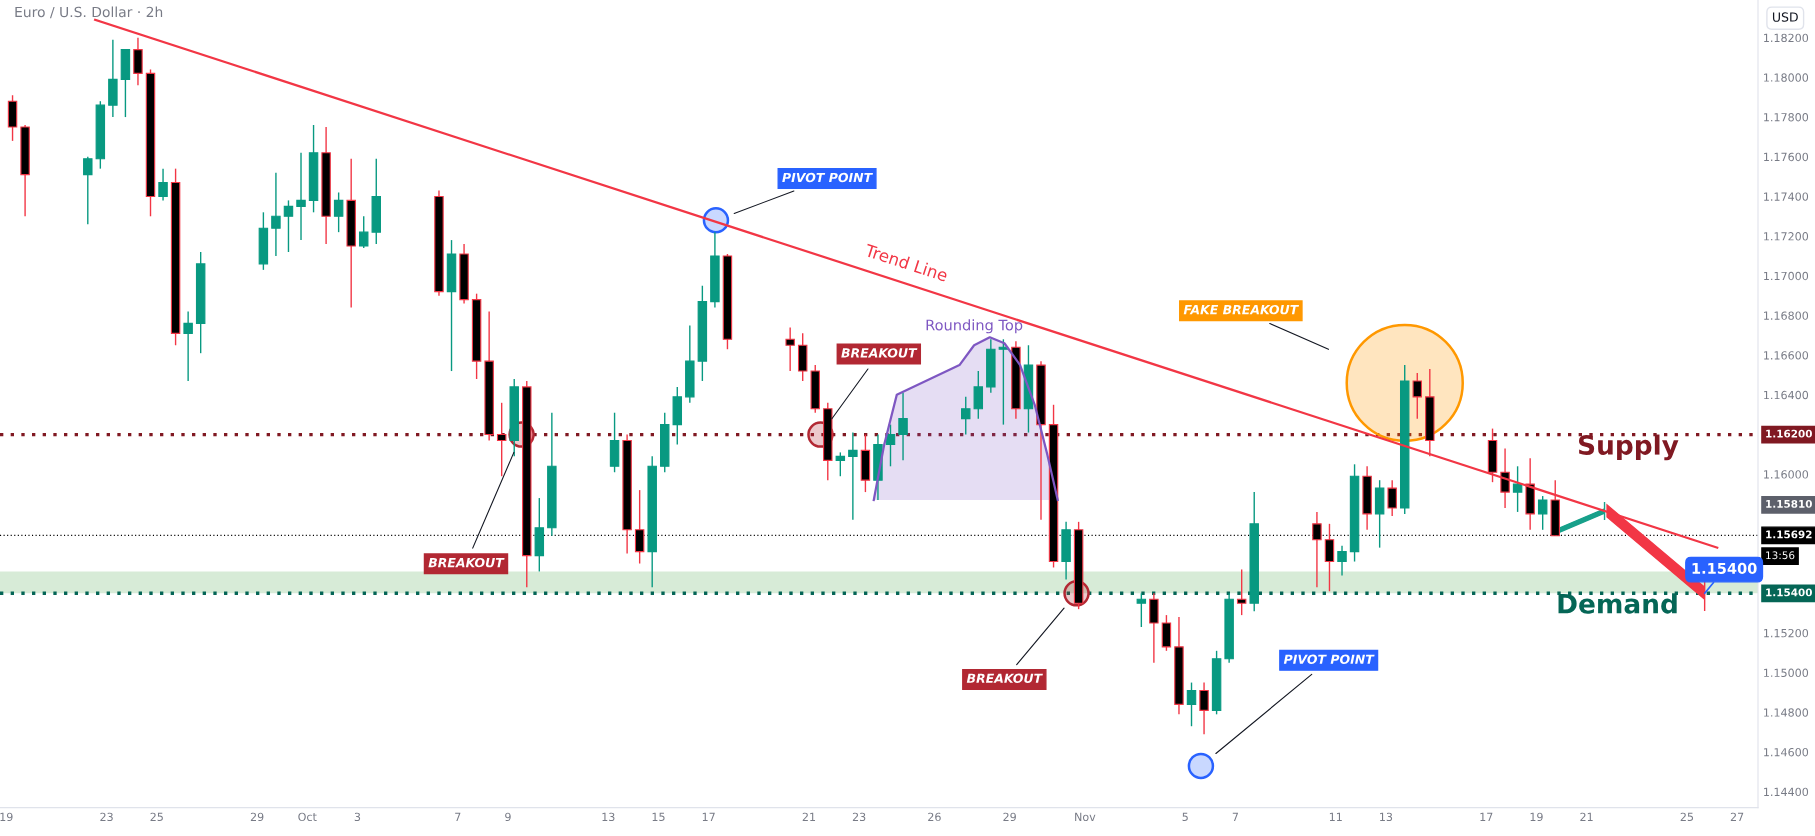  What do you see at coordinates (1789, 592) in the screenshot?
I see `text: 1.15400` at bounding box center [1789, 592].